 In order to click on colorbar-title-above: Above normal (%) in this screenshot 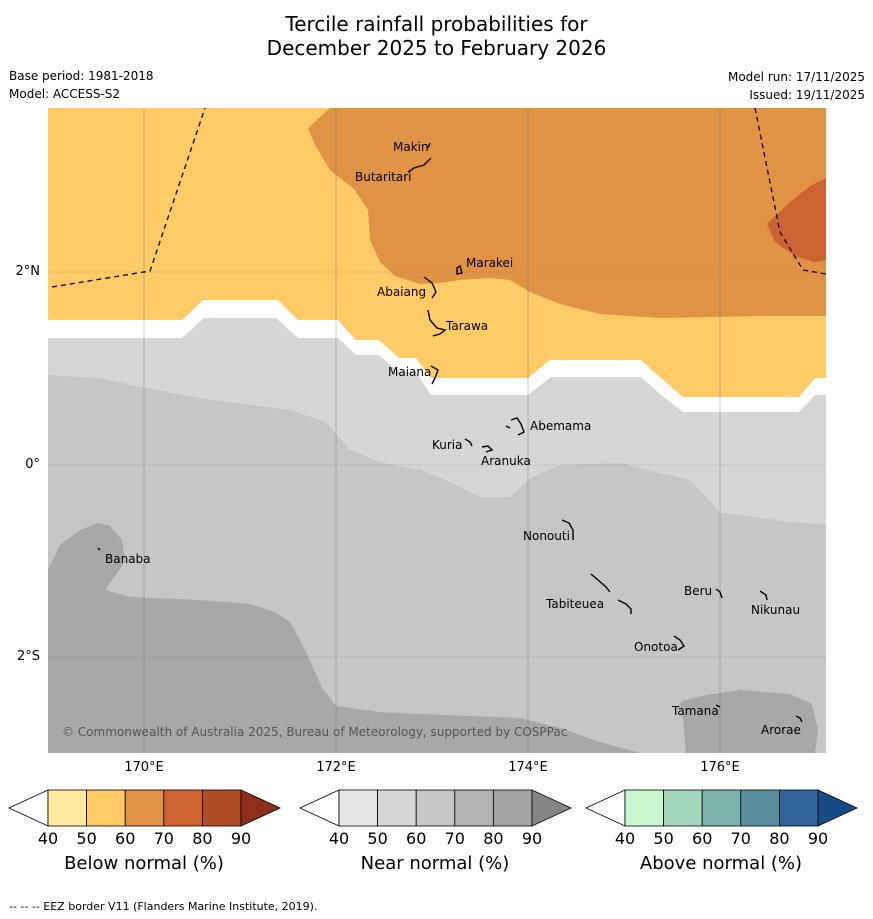, I will do `click(721, 863)`.